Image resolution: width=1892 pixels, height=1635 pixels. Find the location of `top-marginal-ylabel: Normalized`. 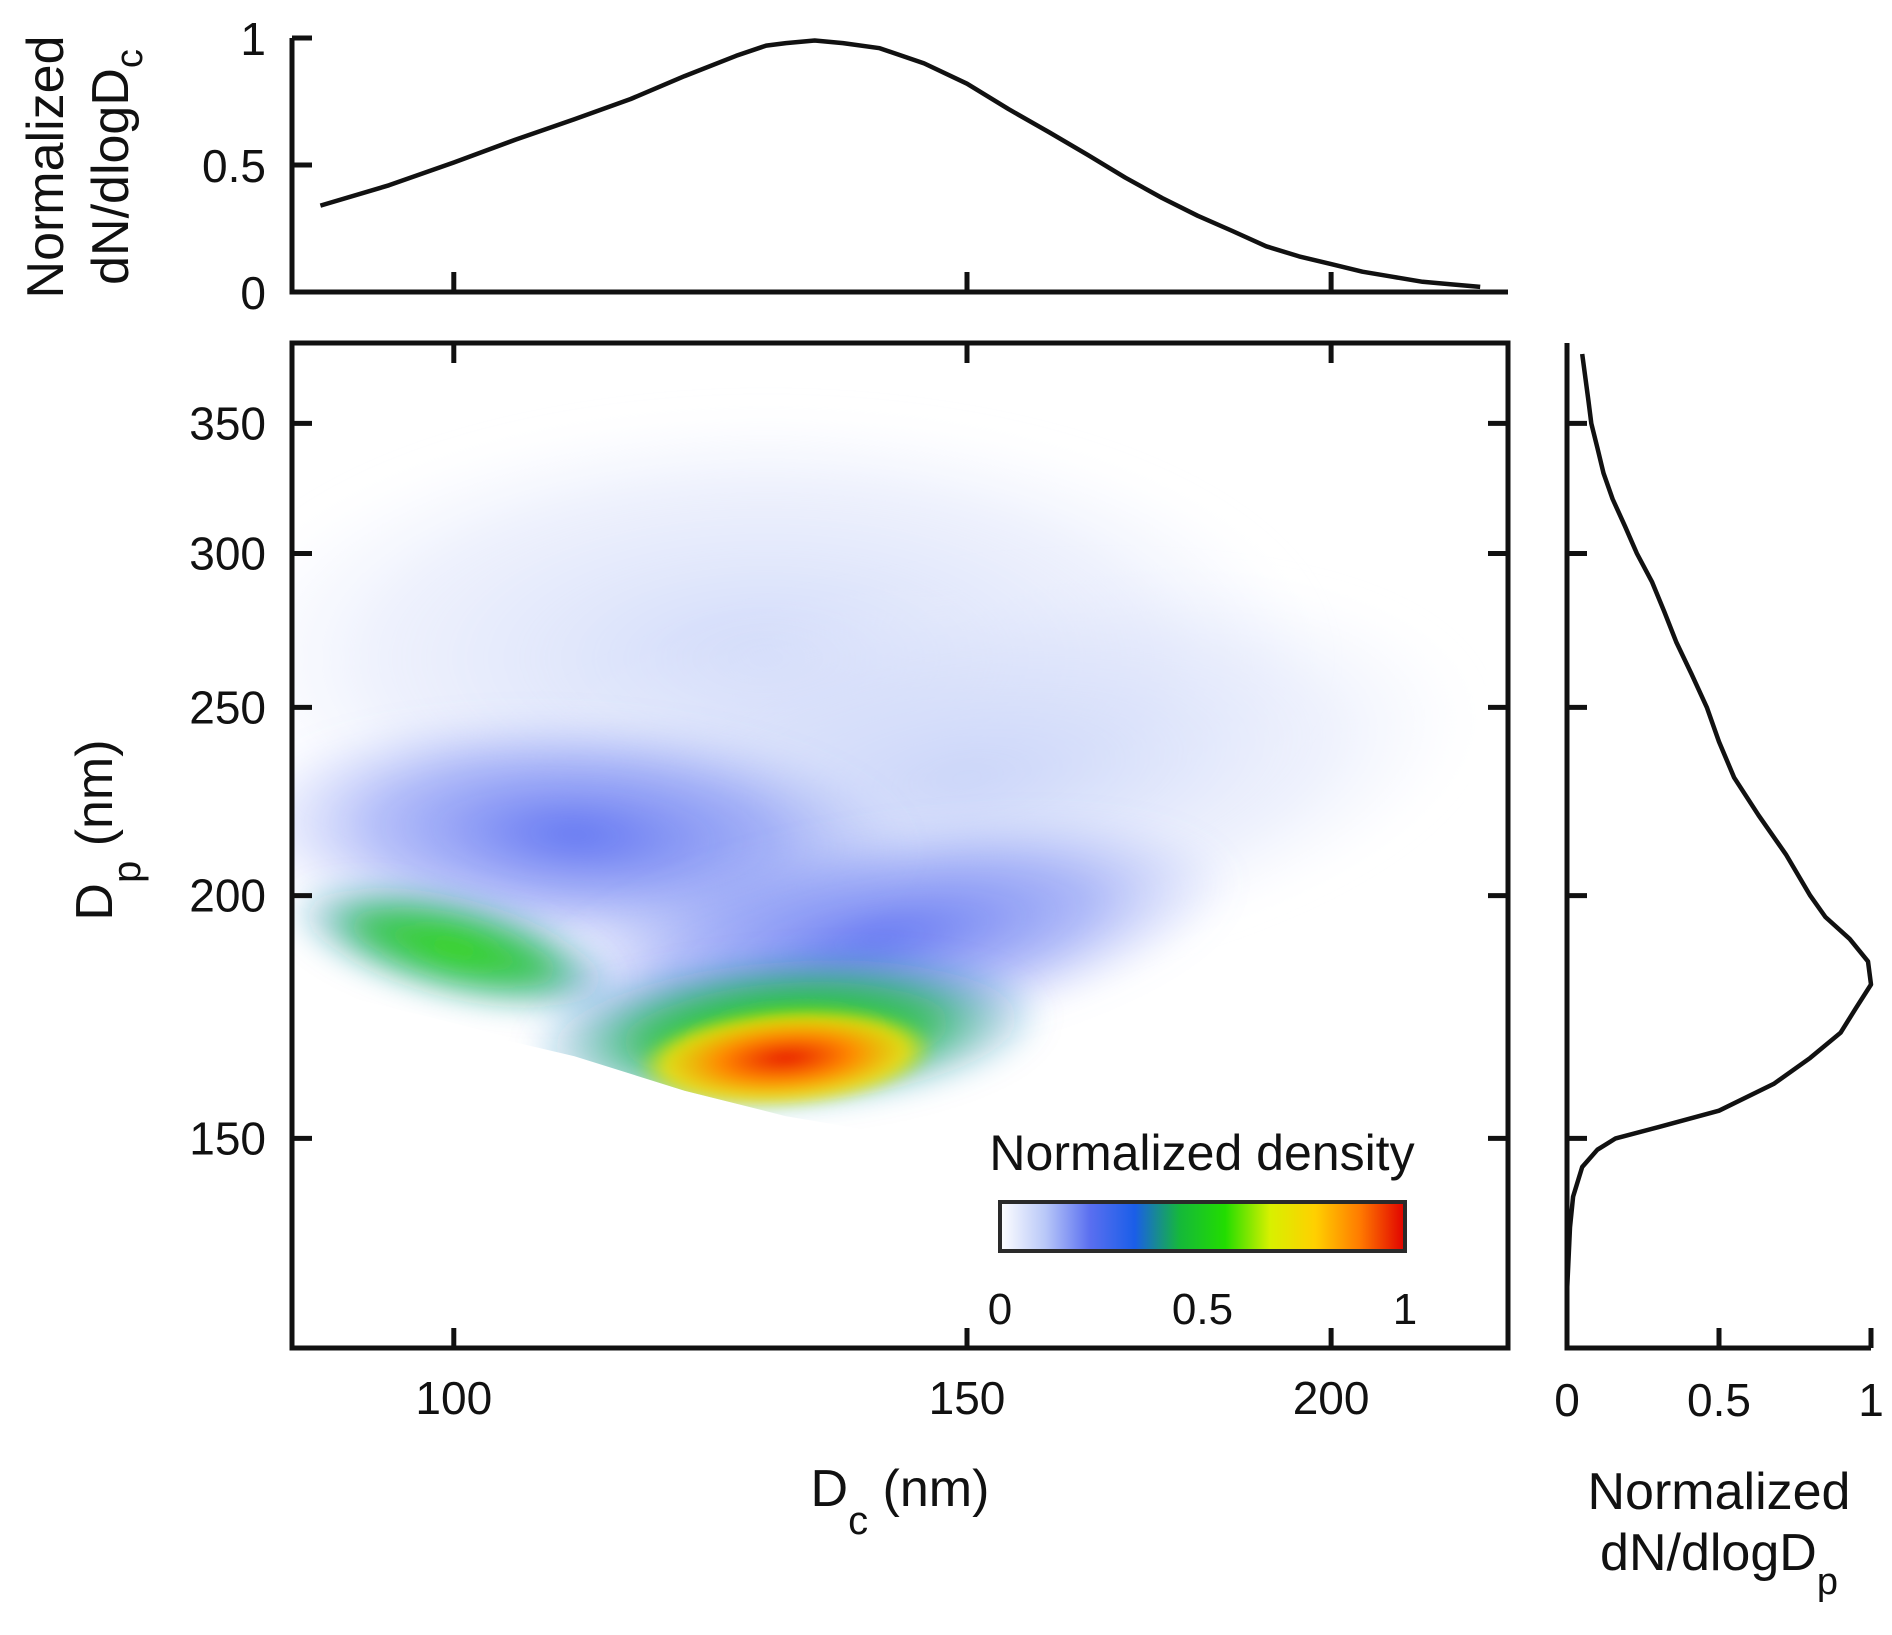

top-marginal-ylabel: Normalized is located at coordinates (46, 167).